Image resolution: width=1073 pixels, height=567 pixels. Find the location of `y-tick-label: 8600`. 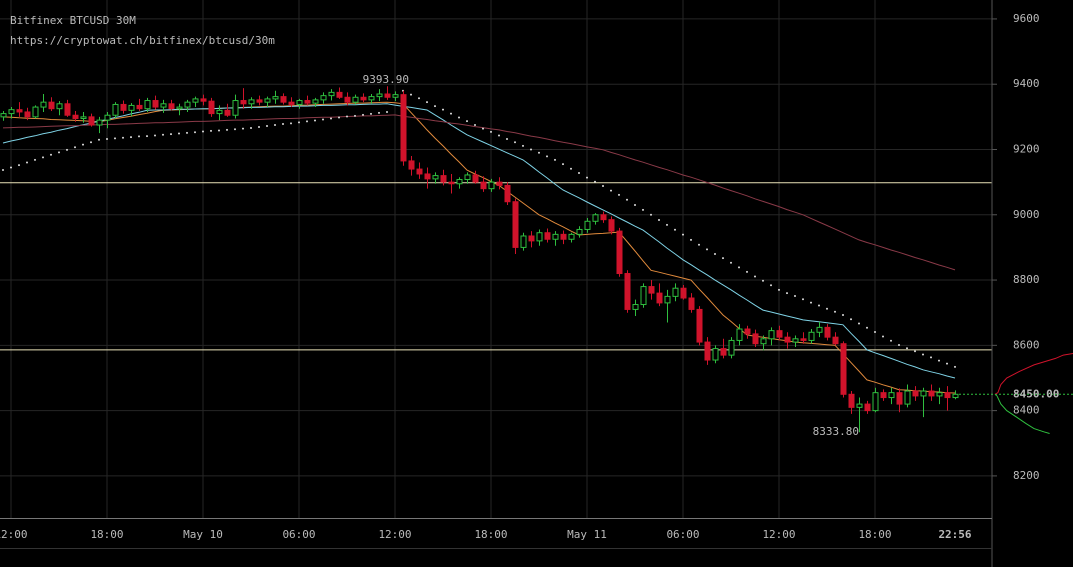

y-tick-label: 8600 is located at coordinates (1026, 344).